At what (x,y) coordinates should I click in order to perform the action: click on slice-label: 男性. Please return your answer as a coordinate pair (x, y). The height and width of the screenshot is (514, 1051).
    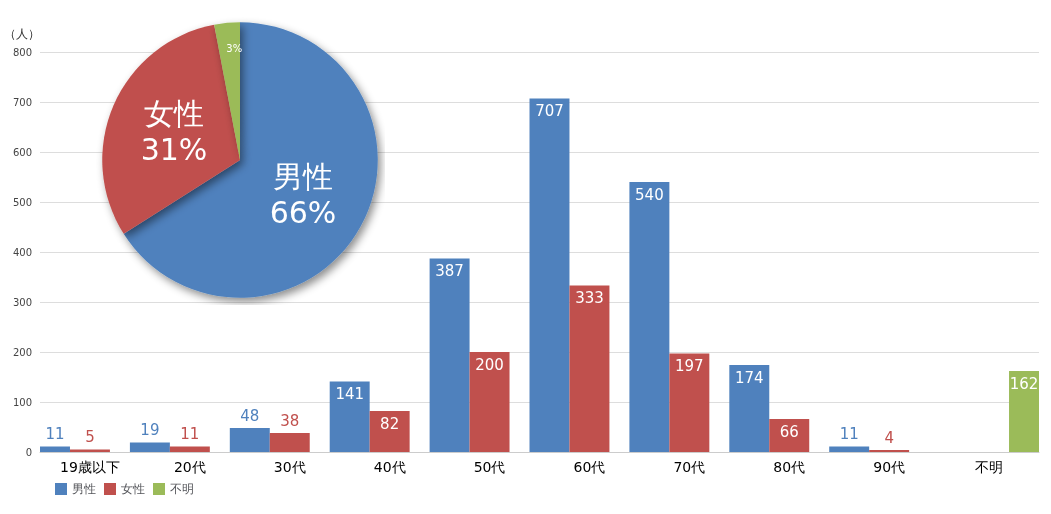
    Looking at the image, I should click on (302, 177).